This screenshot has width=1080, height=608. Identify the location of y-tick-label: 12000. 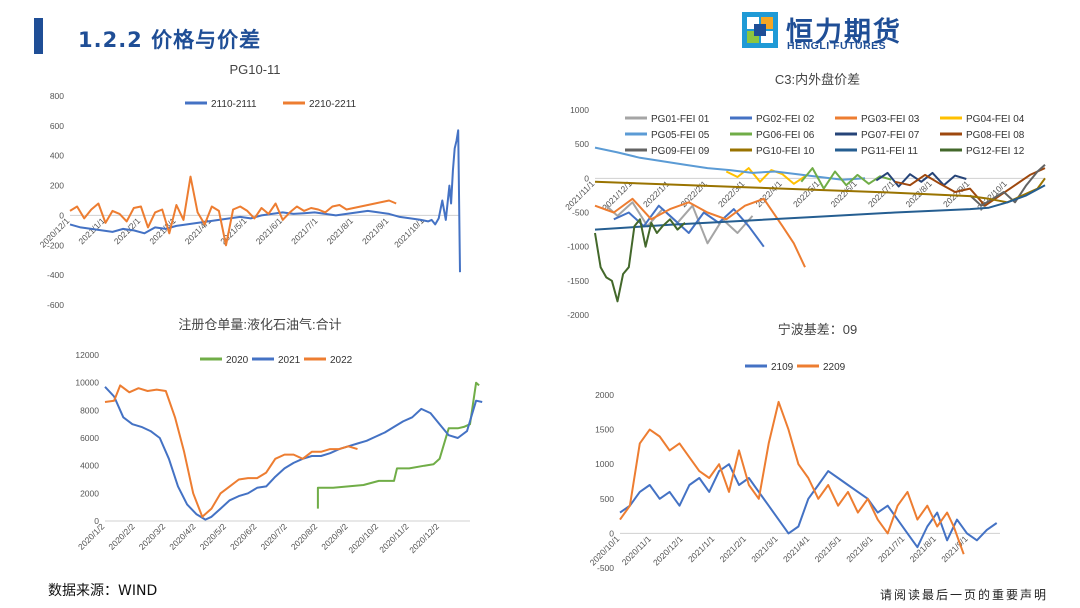
(87, 355).